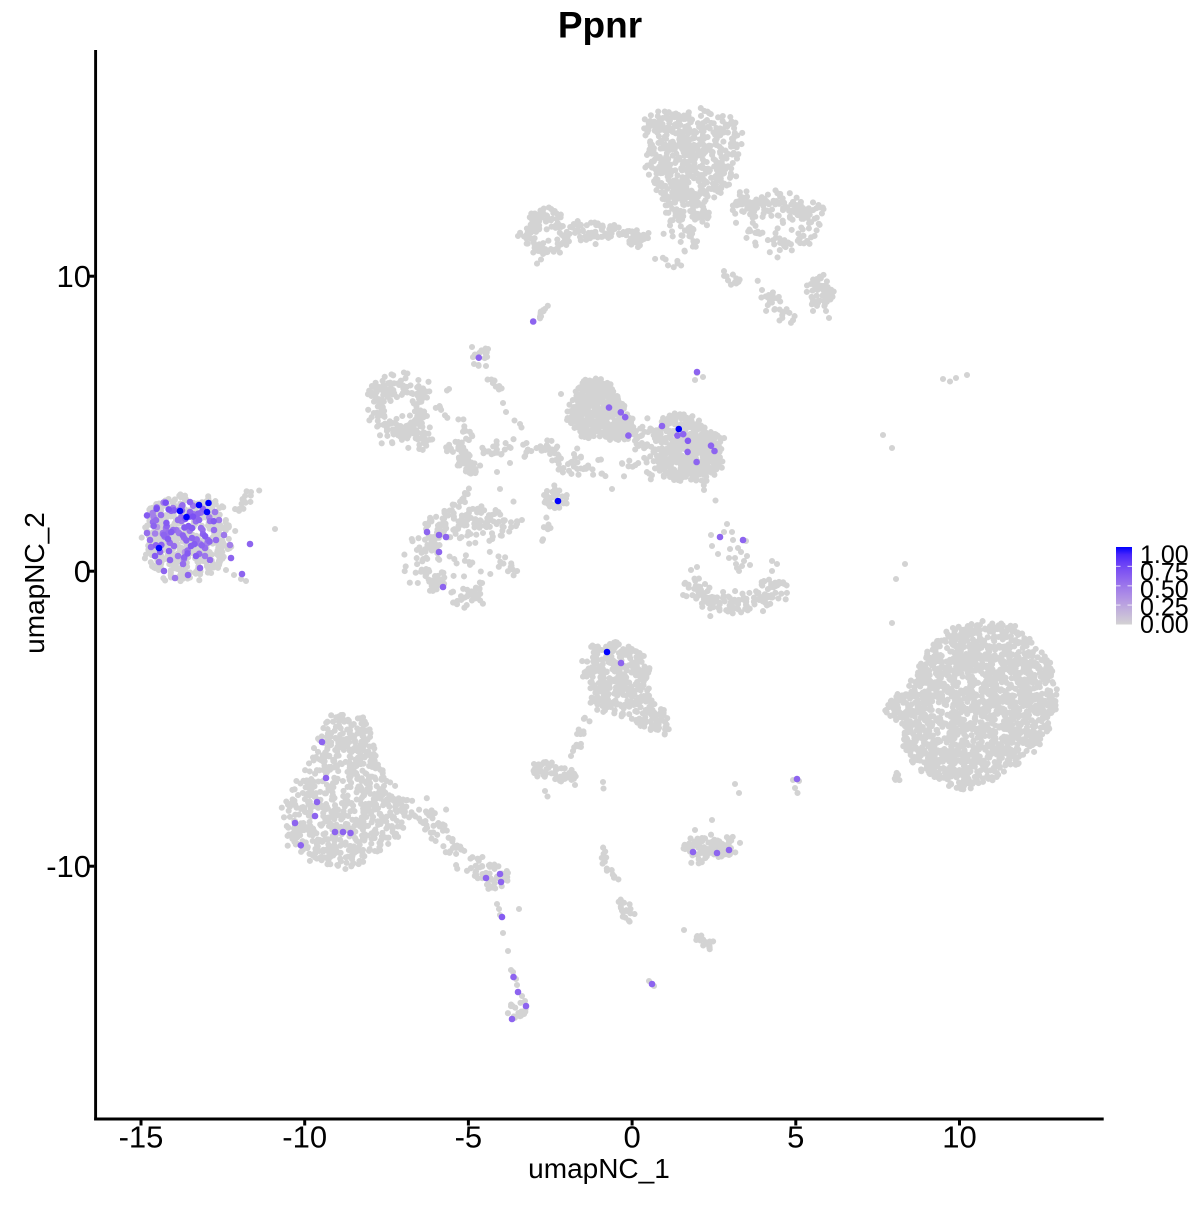 The height and width of the screenshot is (1205, 1200). I want to click on svg-text: 0.50, so click(1164, 590).